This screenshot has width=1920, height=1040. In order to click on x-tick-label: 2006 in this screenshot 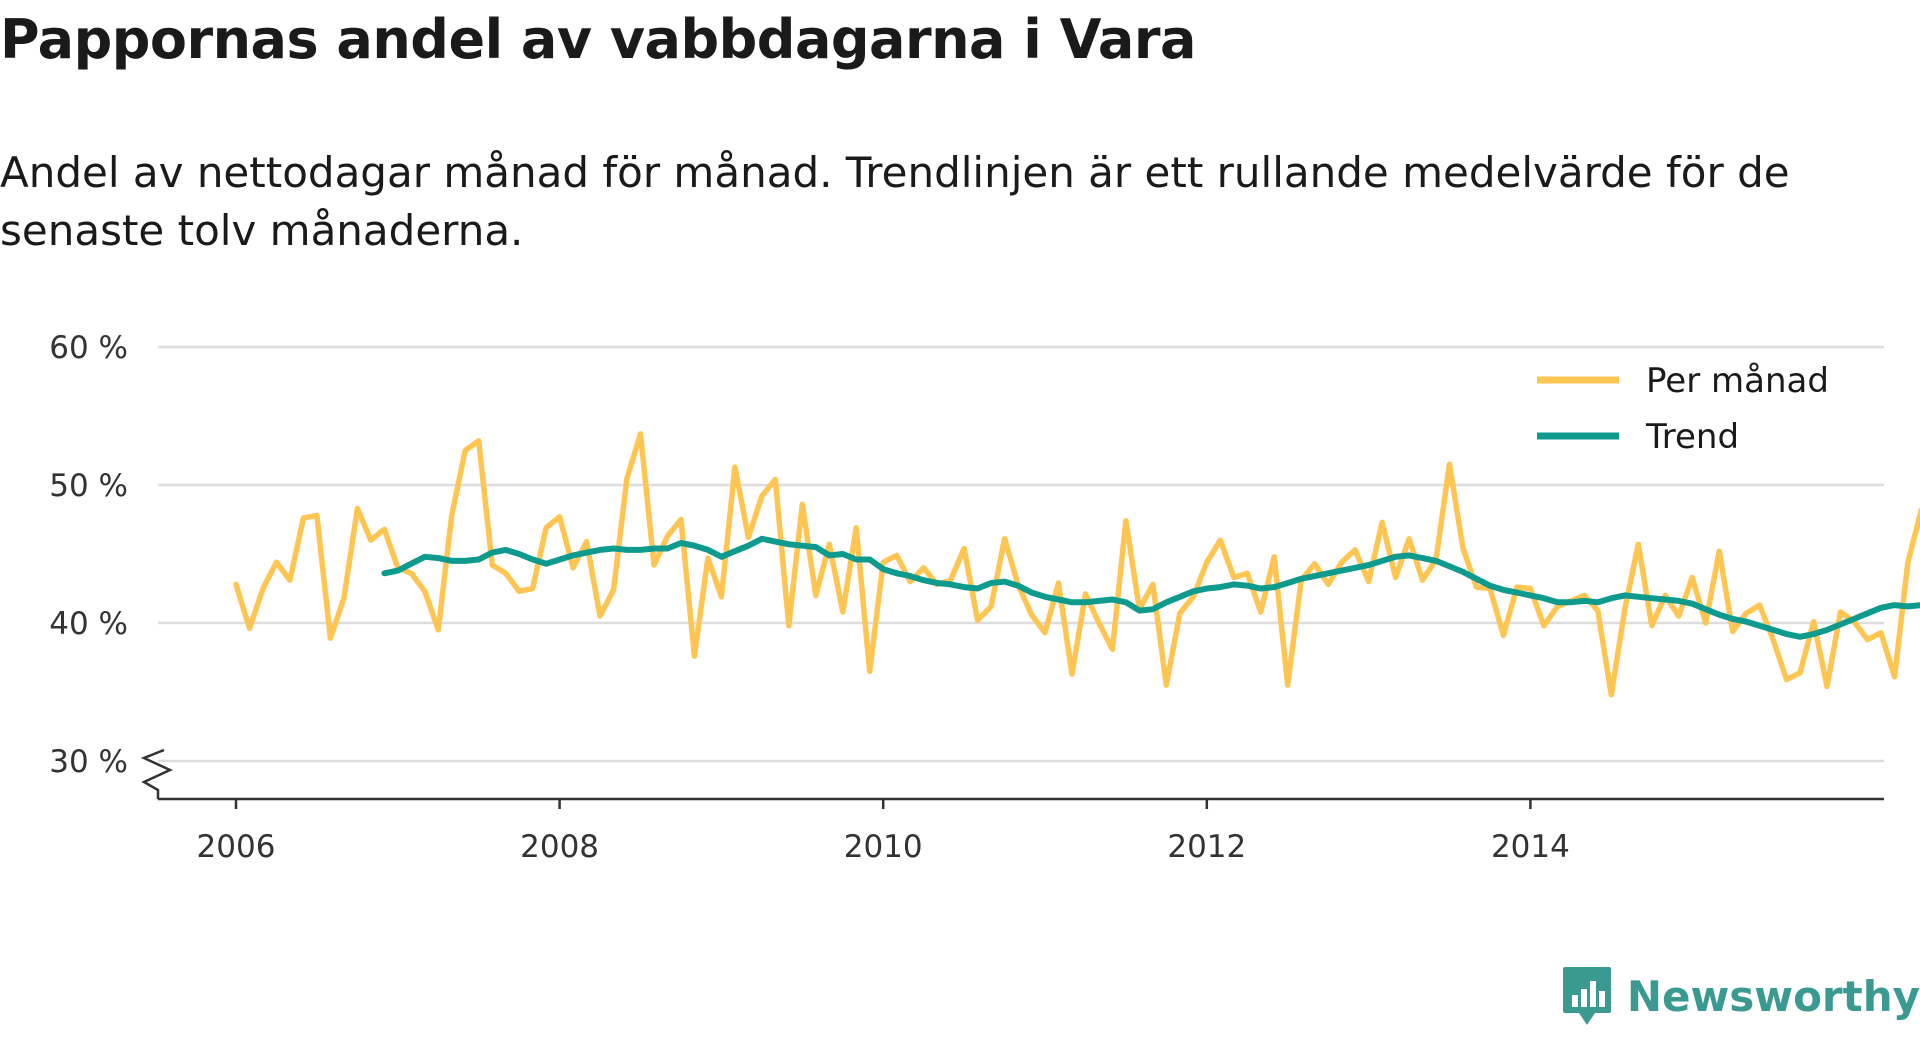, I will do `click(236, 847)`.